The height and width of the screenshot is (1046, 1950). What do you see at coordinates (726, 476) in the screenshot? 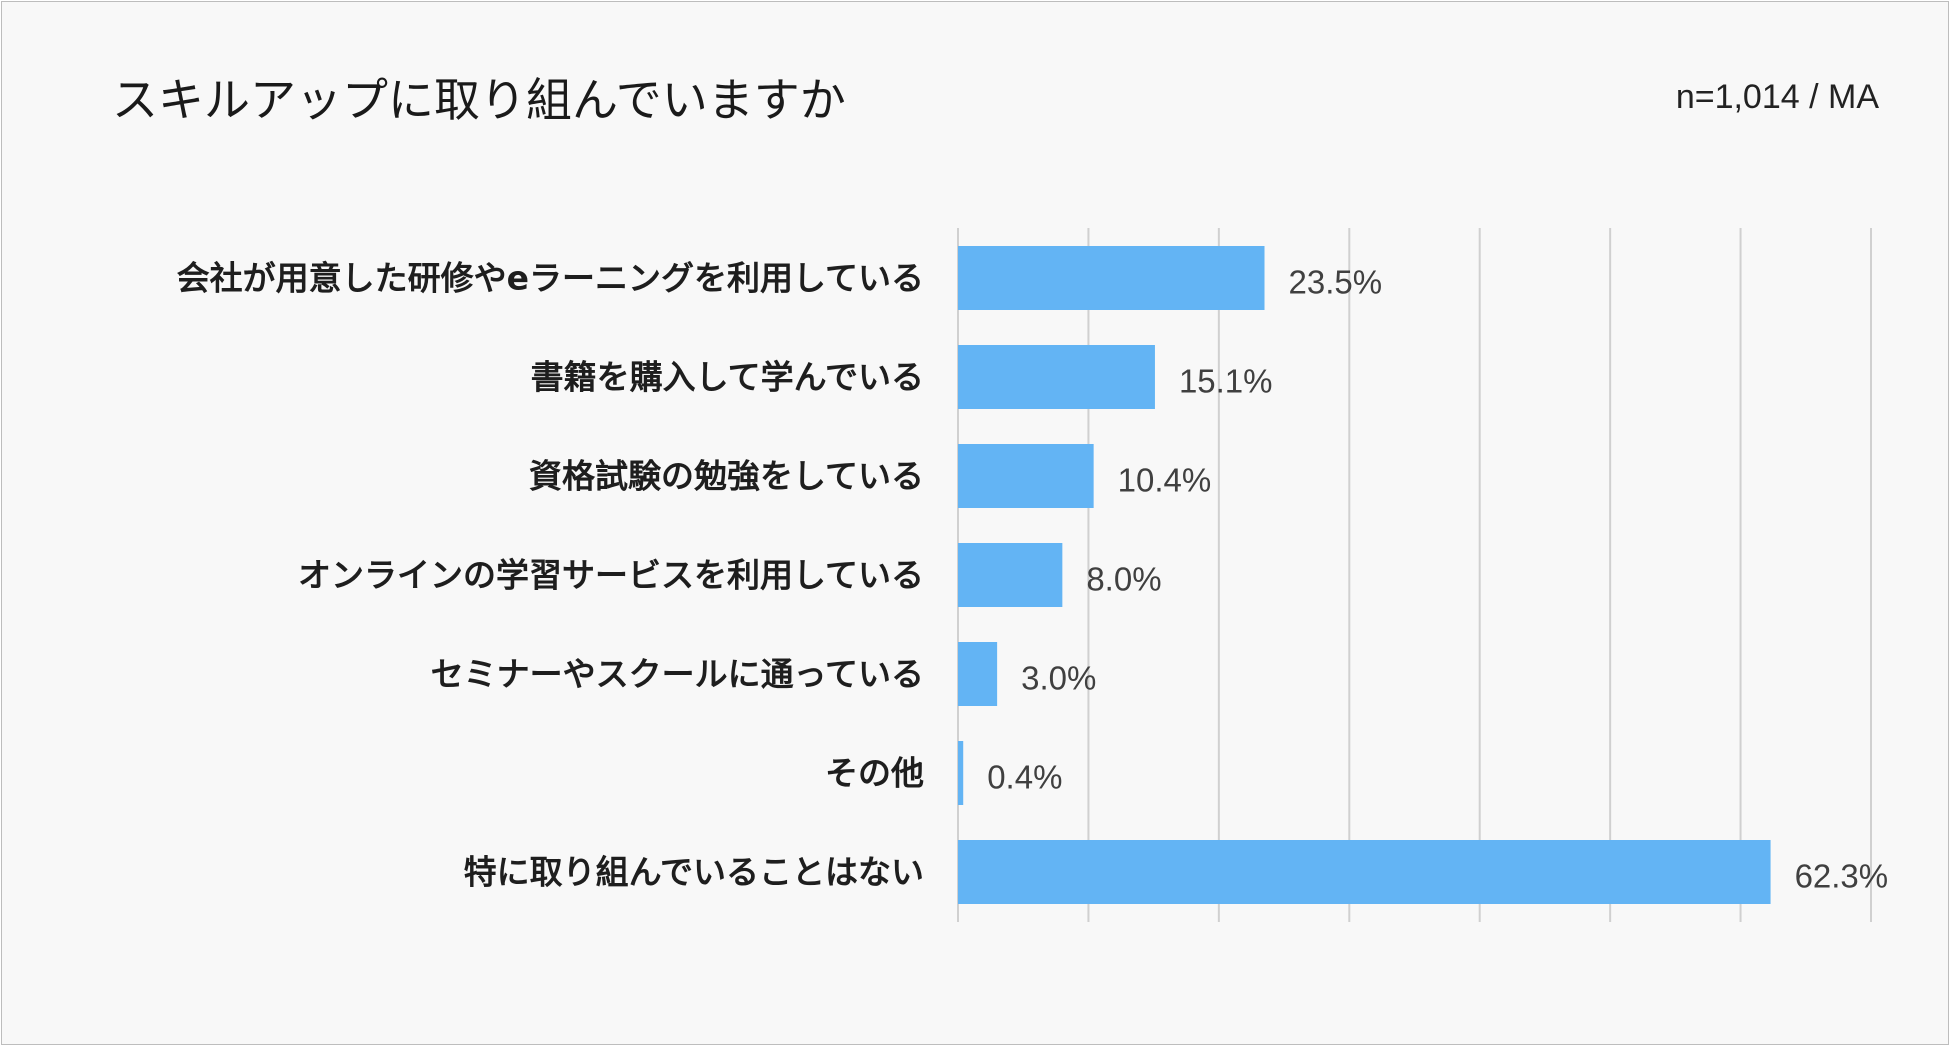
I see `category-label: 資格試験の勉強をしている` at bounding box center [726, 476].